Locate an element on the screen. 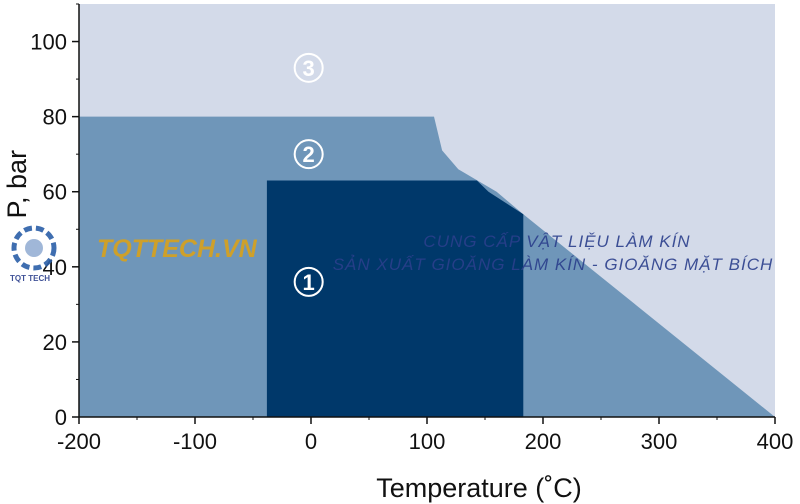  y-tick-label: 80 is located at coordinates (55, 117).